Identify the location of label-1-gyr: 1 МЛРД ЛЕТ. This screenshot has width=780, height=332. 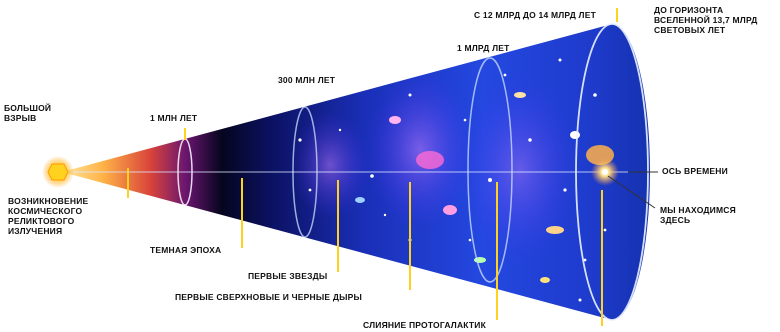
(483, 48).